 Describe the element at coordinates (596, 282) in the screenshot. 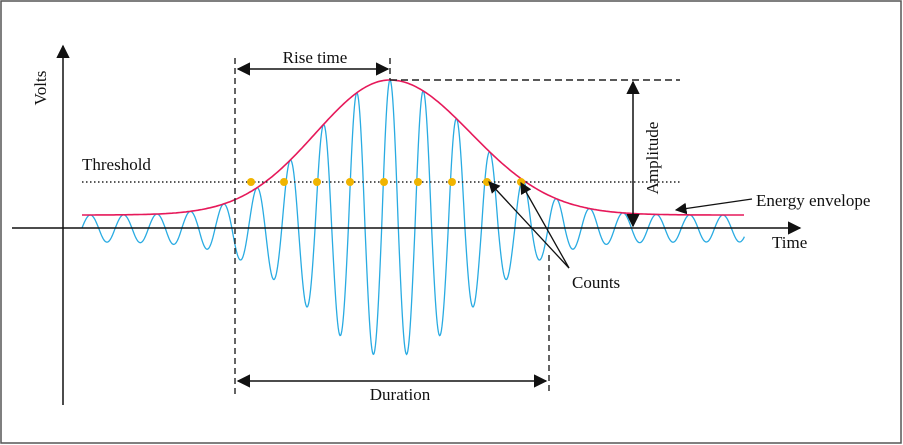

I see `counts-label: Counts` at that location.